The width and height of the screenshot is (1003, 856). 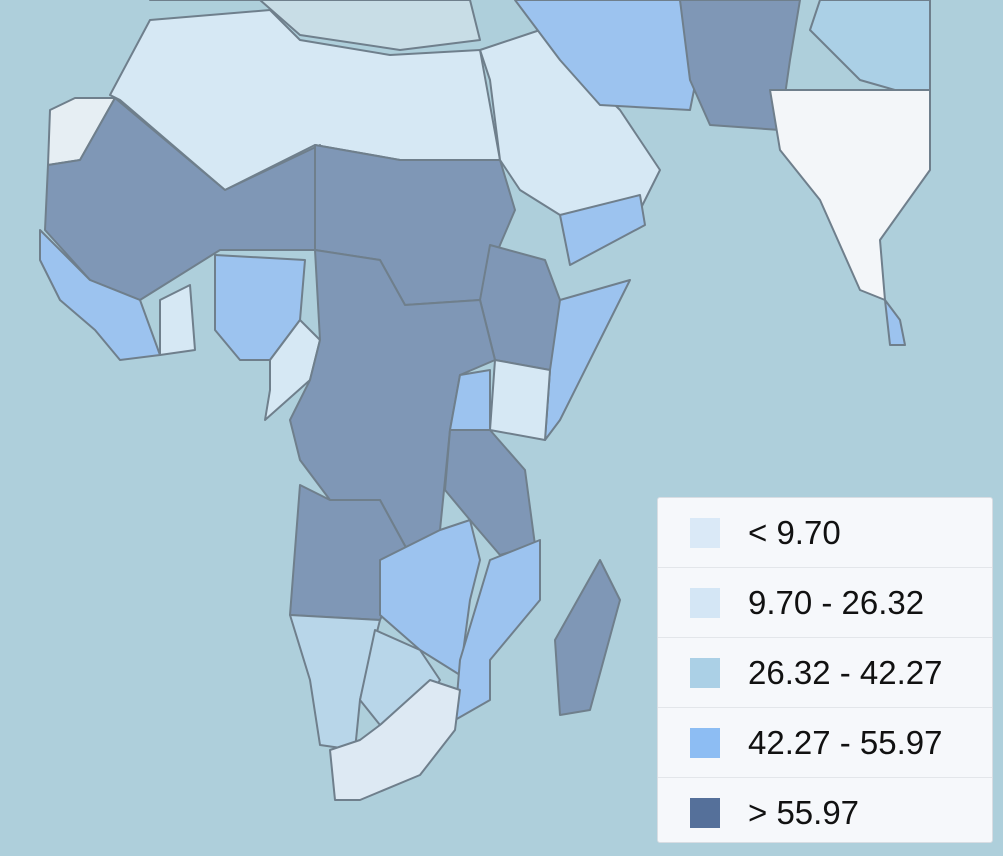 I want to click on legend-item: 26.32 - 42.27, so click(x=825, y=673).